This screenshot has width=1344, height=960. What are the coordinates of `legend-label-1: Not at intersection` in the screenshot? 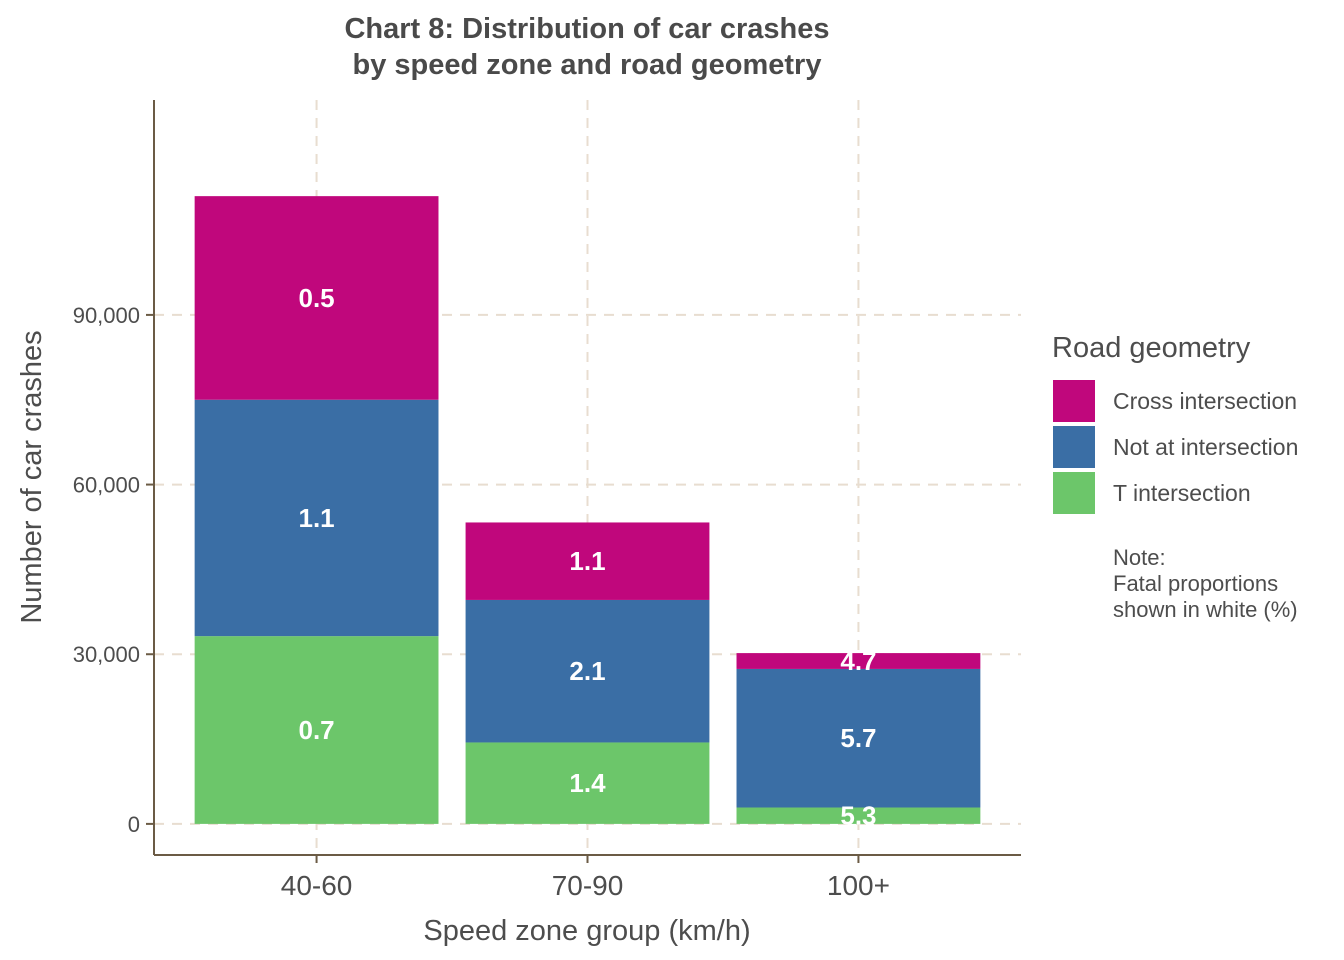 It's located at (1205, 447).